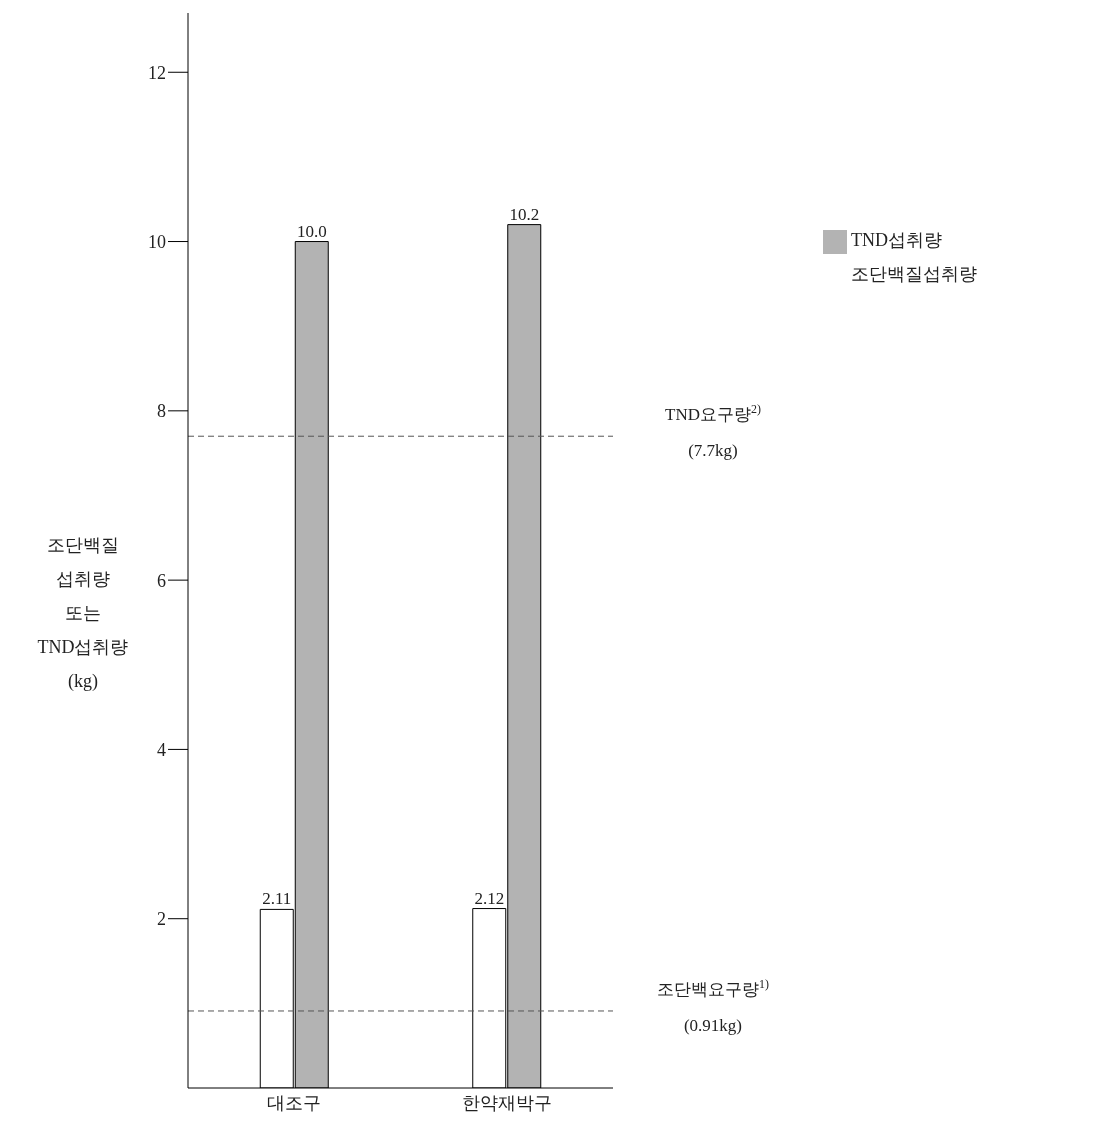 The image size is (1105, 1141). Describe the element at coordinates (524, 214) in the screenshot. I see `data-label: 10.2` at that location.